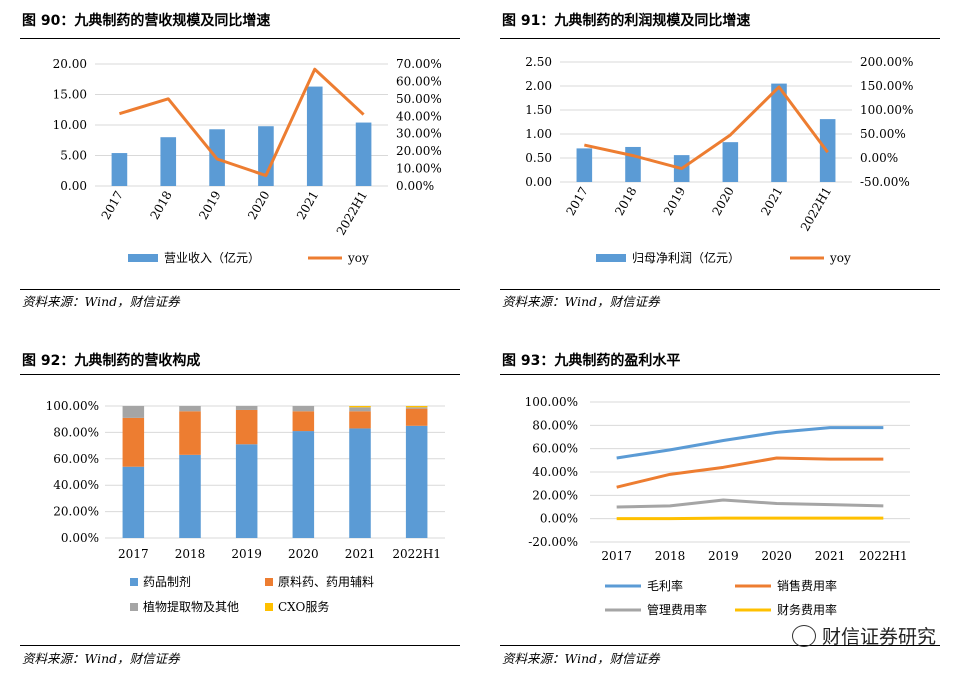  I want to click on legend-label: 财务费用率, so click(807, 609).